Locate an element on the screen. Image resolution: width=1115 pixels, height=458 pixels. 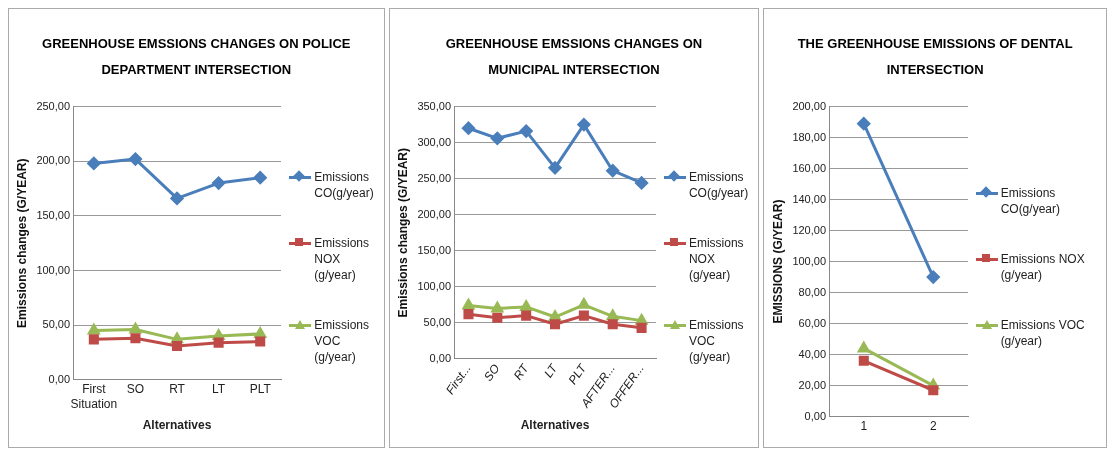
chart-title: THE GREENHOUSE EMISSIONS OF DENTAL INTERSECTION is located at coordinates (935, 57).